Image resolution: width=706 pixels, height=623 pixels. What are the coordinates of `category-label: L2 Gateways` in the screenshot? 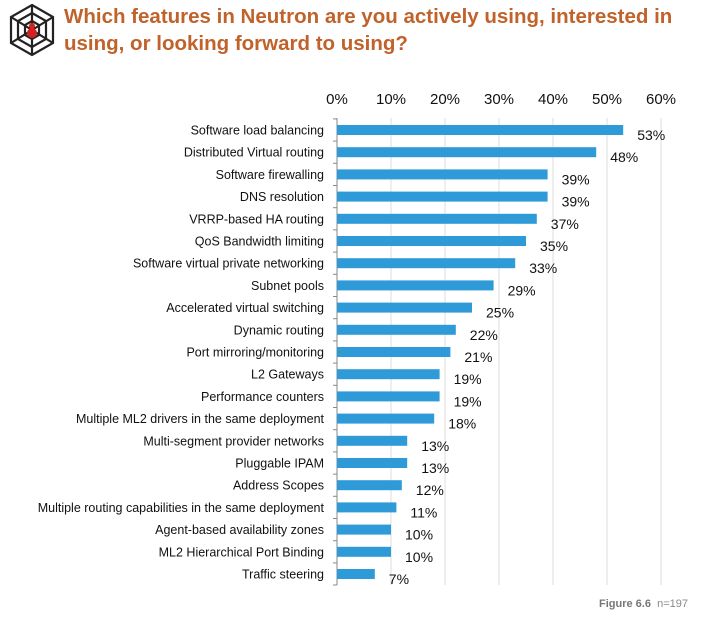 It's located at (287, 375).